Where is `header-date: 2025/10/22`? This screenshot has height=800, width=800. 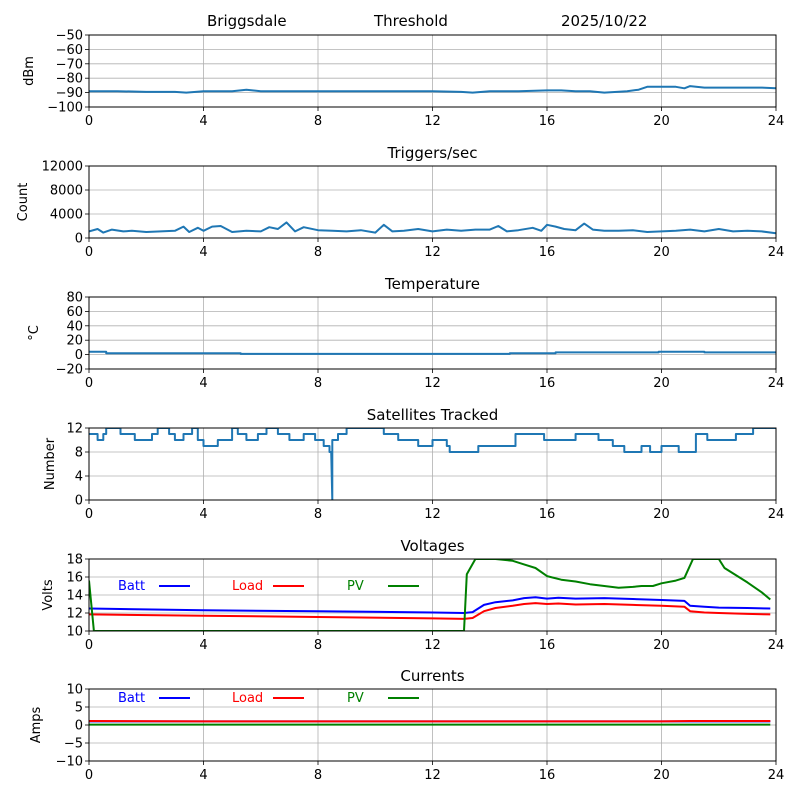
header-date: 2025/10/22 is located at coordinates (604, 21).